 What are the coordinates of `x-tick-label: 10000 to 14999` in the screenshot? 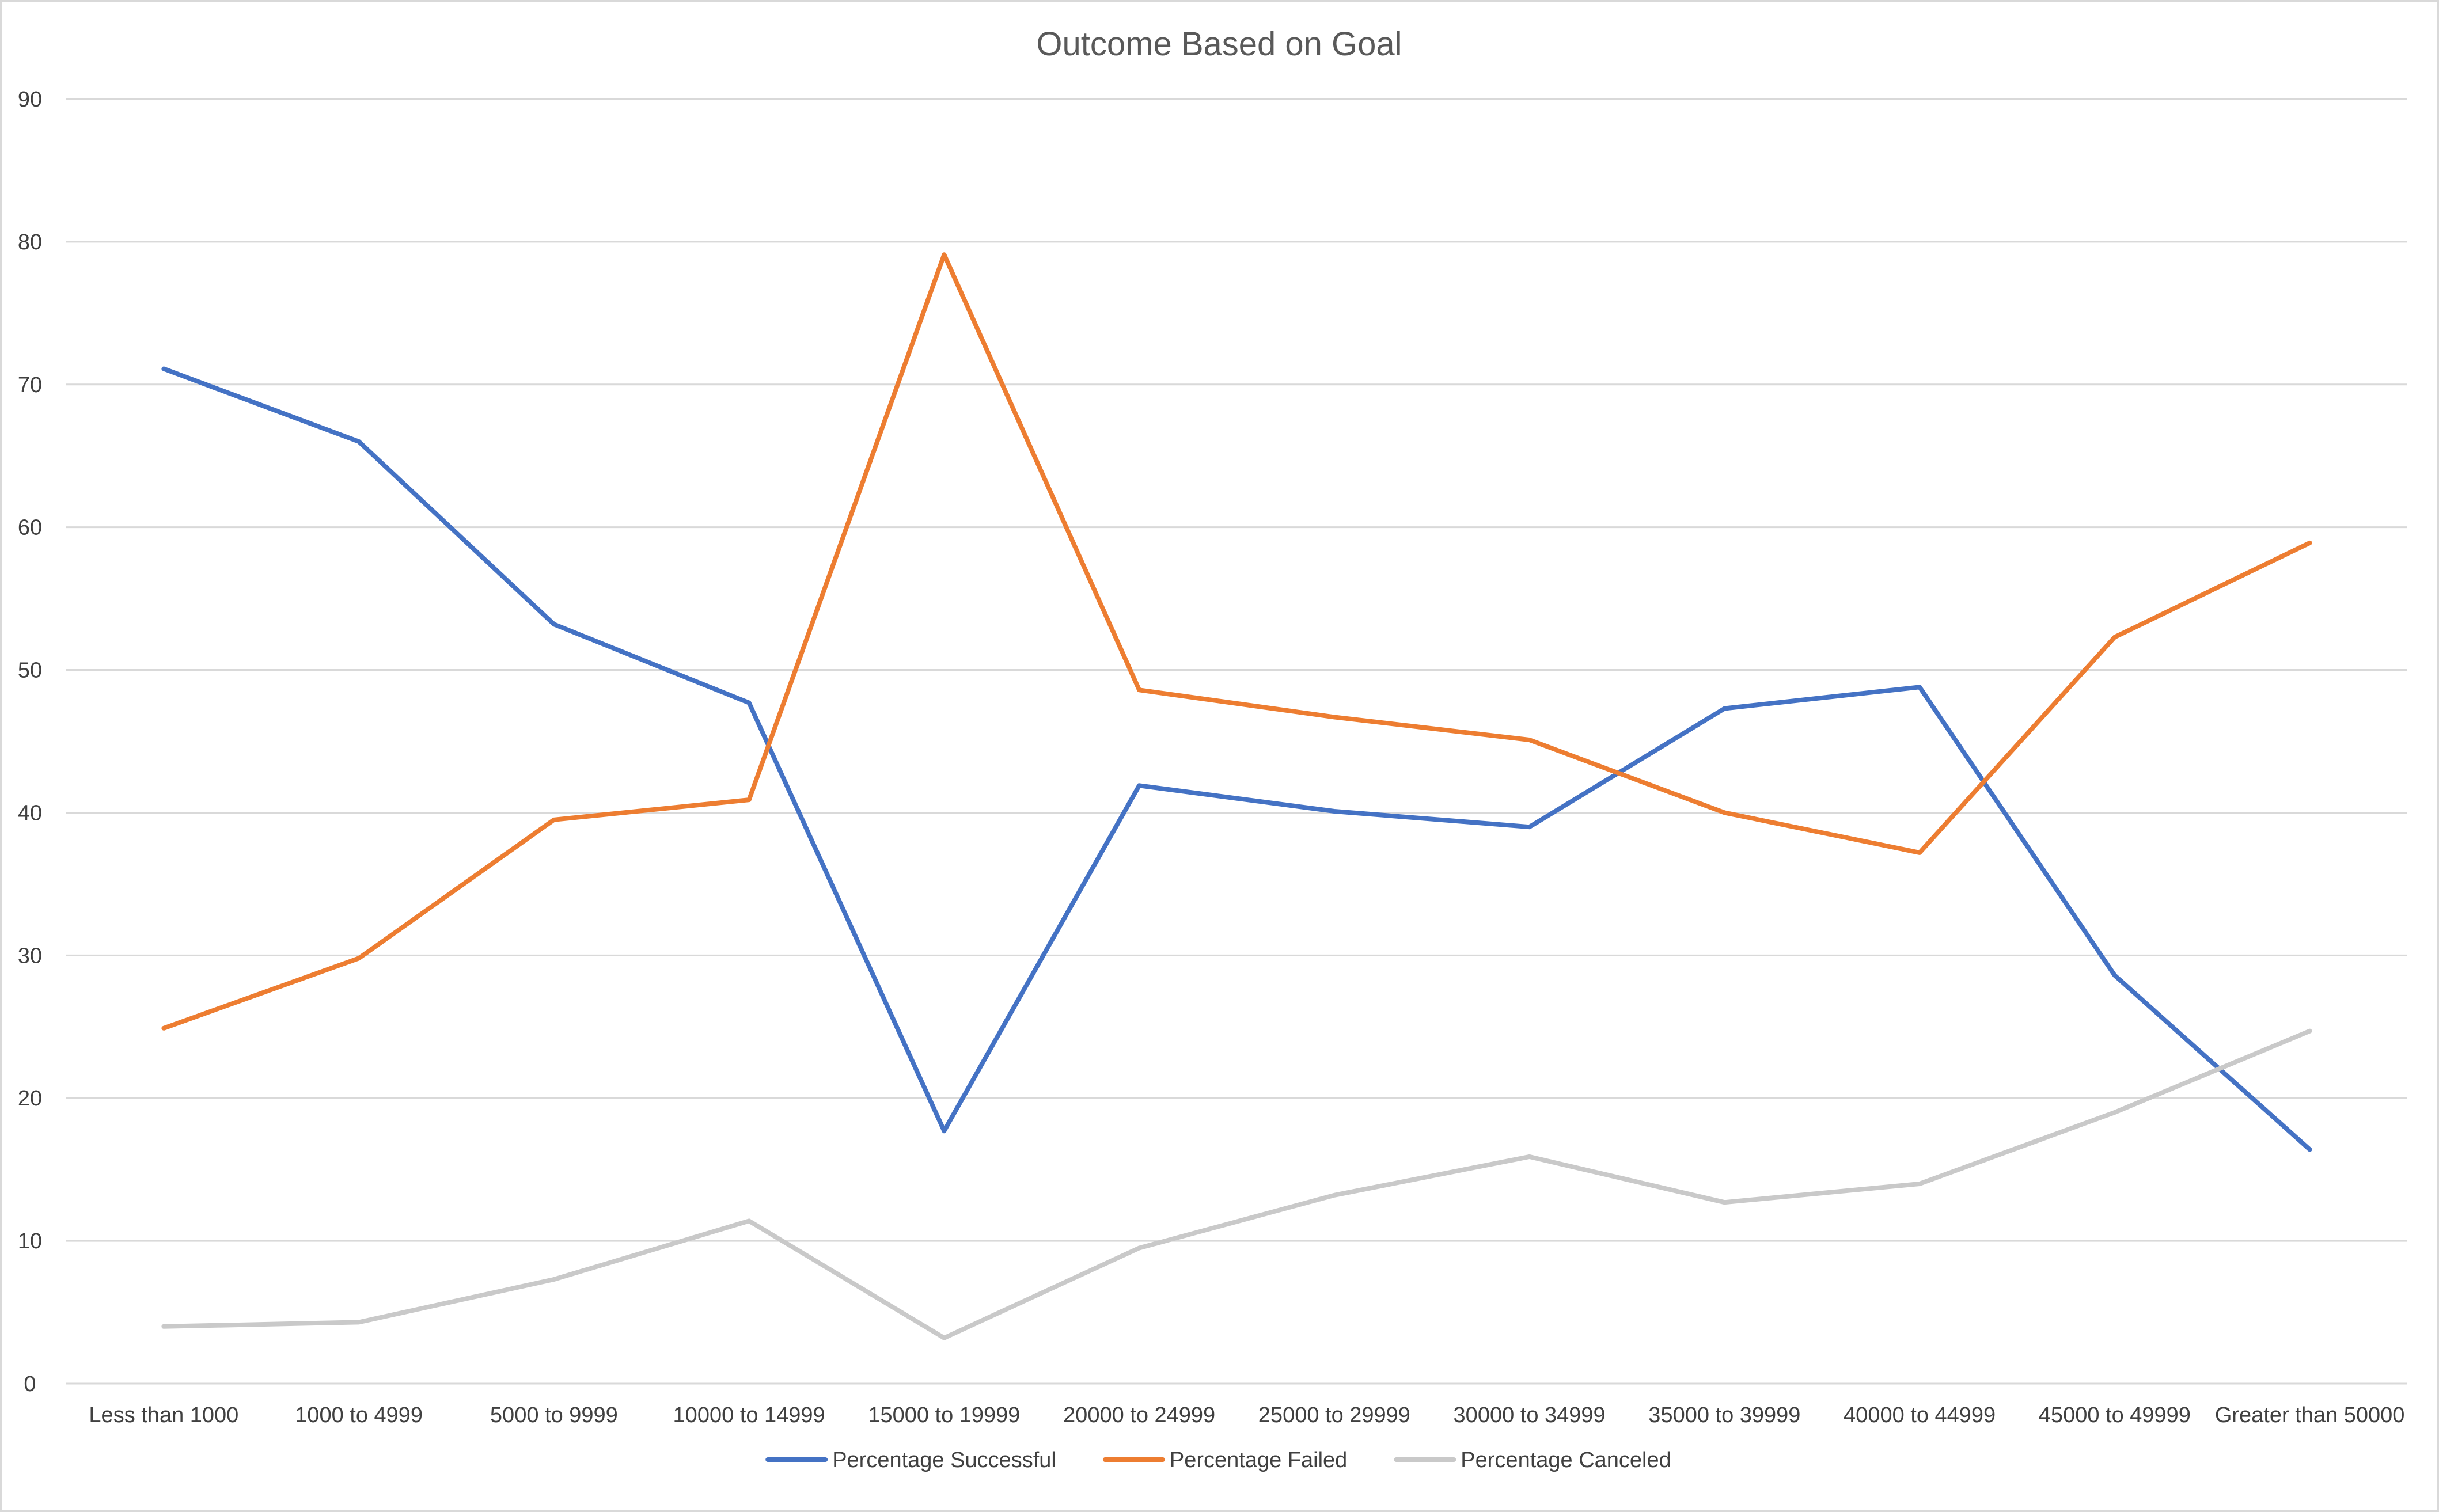 It's located at (749, 1415).